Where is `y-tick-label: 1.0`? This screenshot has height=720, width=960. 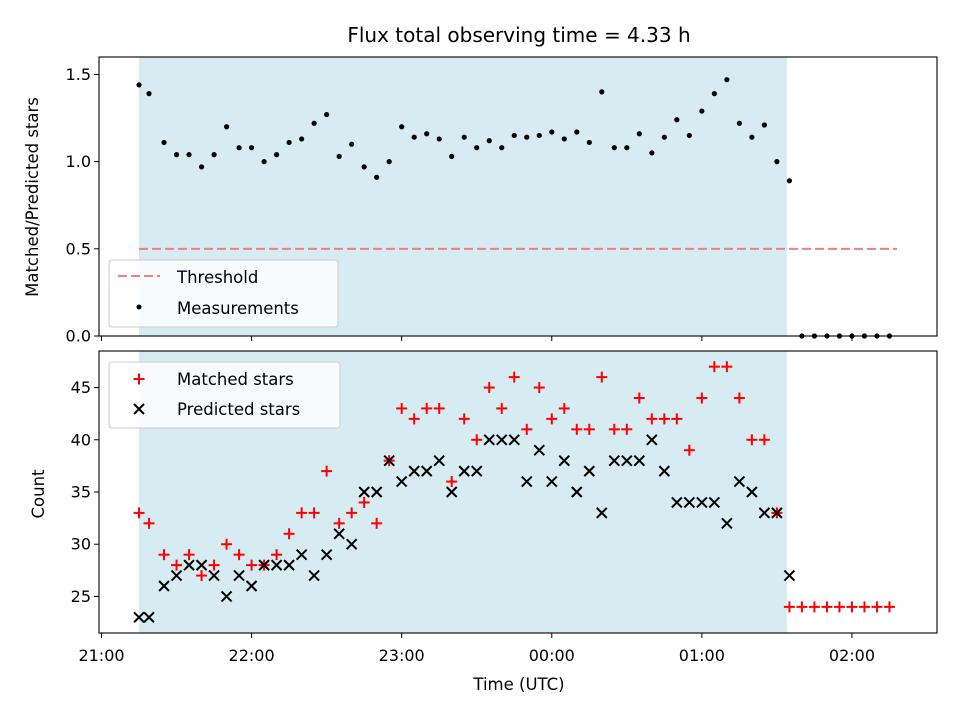
y-tick-label: 1.0 is located at coordinates (78, 161).